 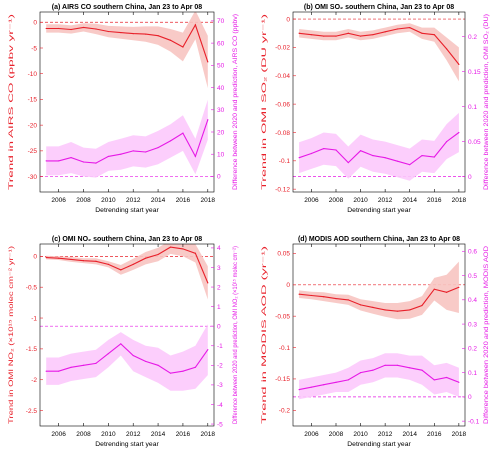 What do you see at coordinates (360, 200) in the screenshot?
I see `x-tick-label: 2010` at bounding box center [360, 200].